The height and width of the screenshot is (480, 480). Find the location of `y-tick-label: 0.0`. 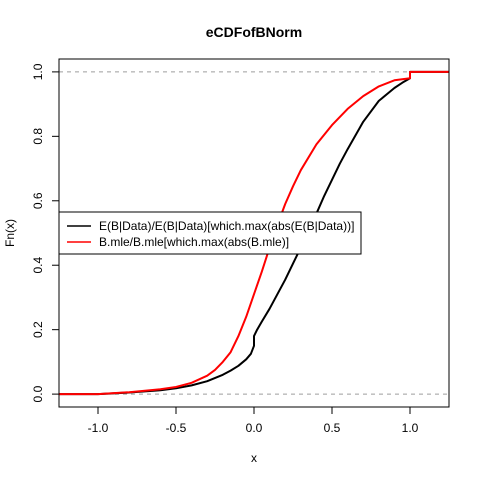

y-tick-label: 0.0 is located at coordinates (38, 393).